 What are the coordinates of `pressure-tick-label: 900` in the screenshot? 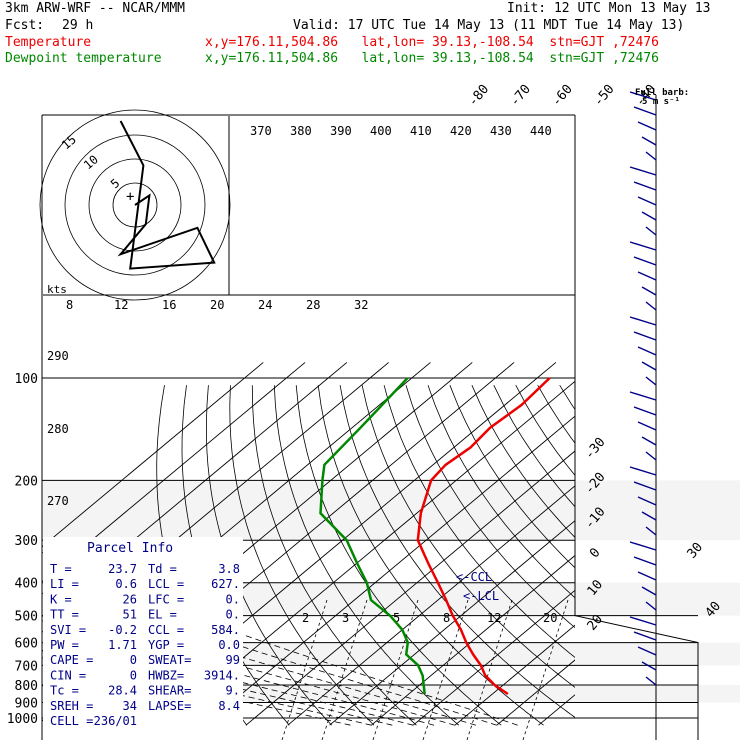 It's located at (26, 703).